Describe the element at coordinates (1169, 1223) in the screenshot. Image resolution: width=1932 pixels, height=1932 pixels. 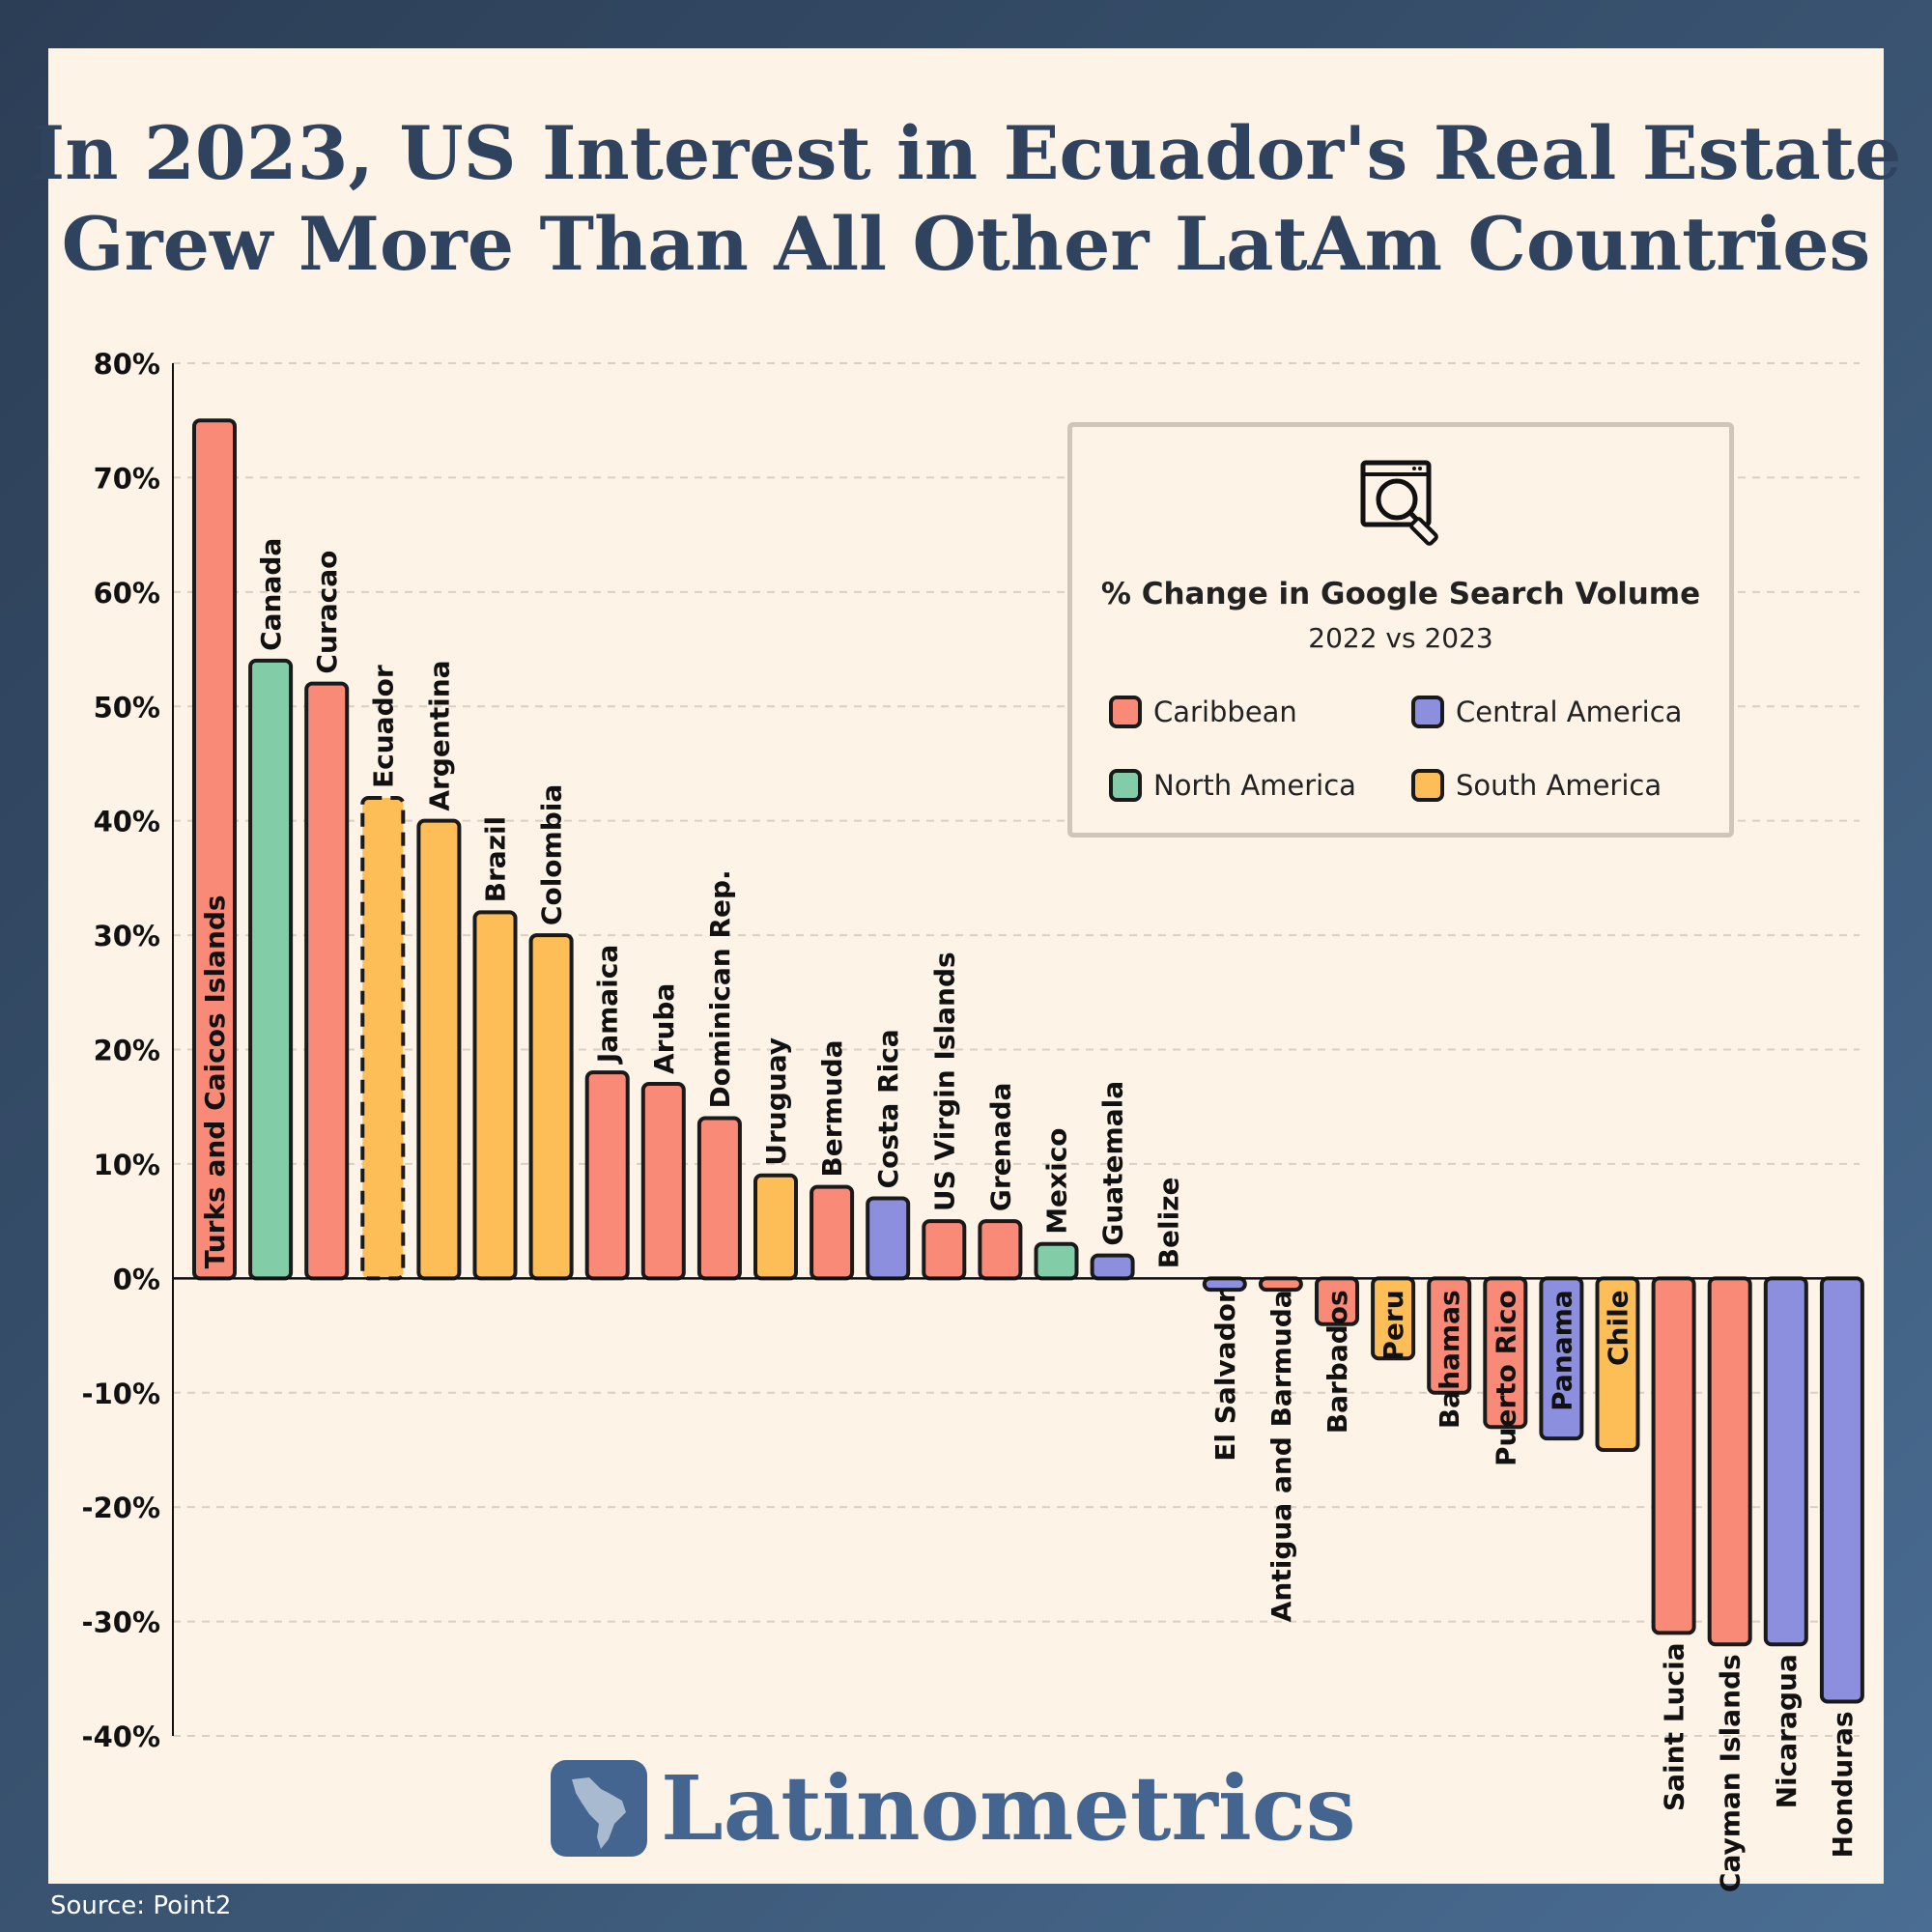
I see `bar-label: Belize` at that location.